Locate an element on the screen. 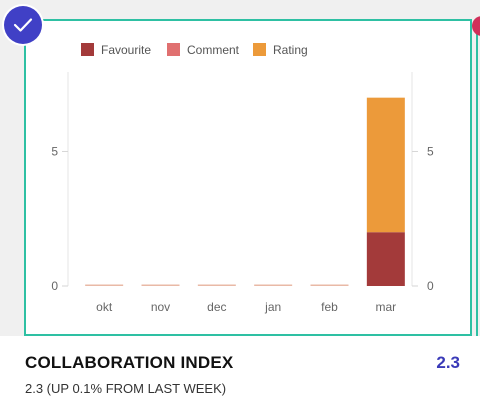 The width and height of the screenshot is (480, 413). chart-legend: Favourite Comment Rating is located at coordinates (194, 50).